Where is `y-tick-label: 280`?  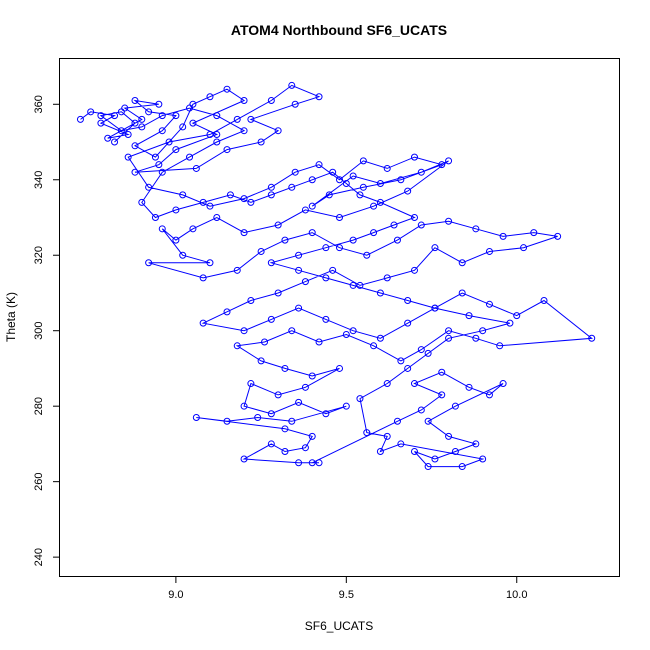 y-tick-label: 280 is located at coordinates (39, 406).